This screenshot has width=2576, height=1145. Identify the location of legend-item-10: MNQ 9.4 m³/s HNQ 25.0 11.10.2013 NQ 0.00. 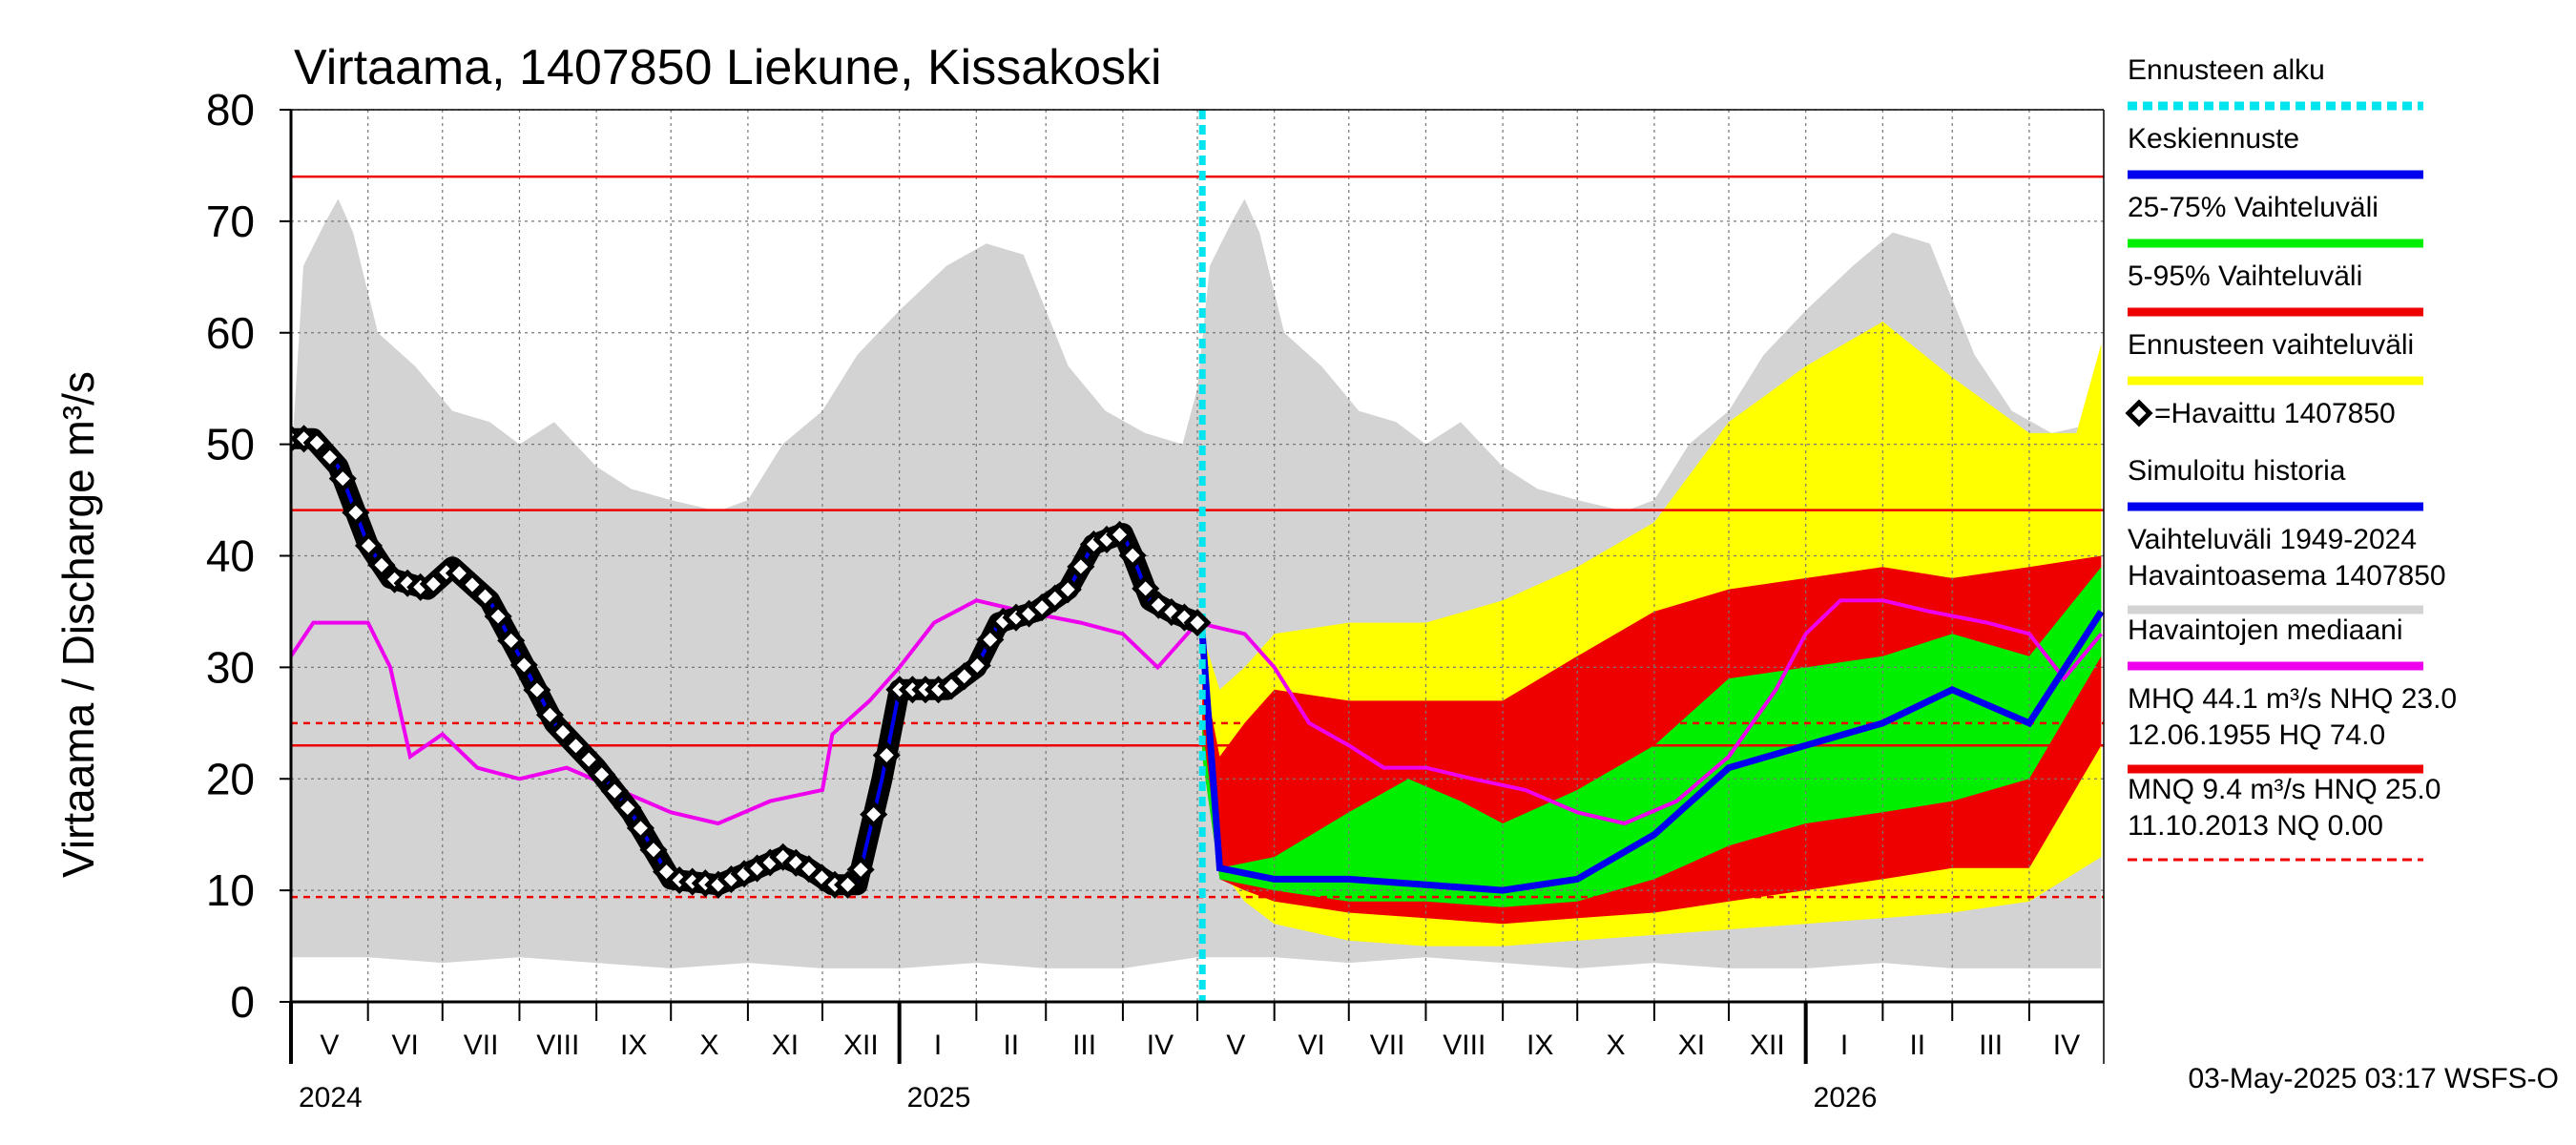
(2284, 818).